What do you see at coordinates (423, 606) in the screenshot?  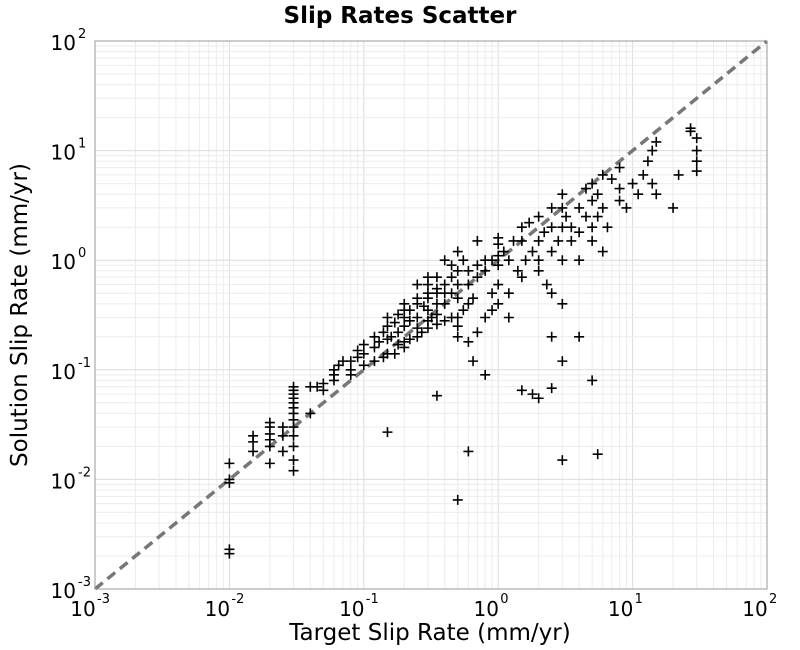 I see `x-tick-labels: 10 -3 10 -2 10 -1 10 0 10 1 10 2` at bounding box center [423, 606].